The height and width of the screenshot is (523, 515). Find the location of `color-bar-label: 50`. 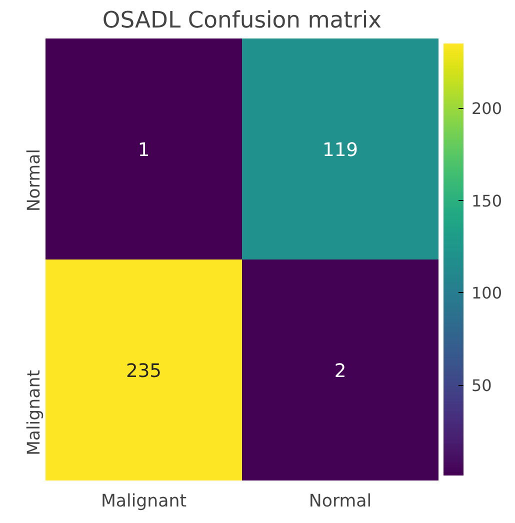

color-bar-label: 50 is located at coordinates (482, 386).